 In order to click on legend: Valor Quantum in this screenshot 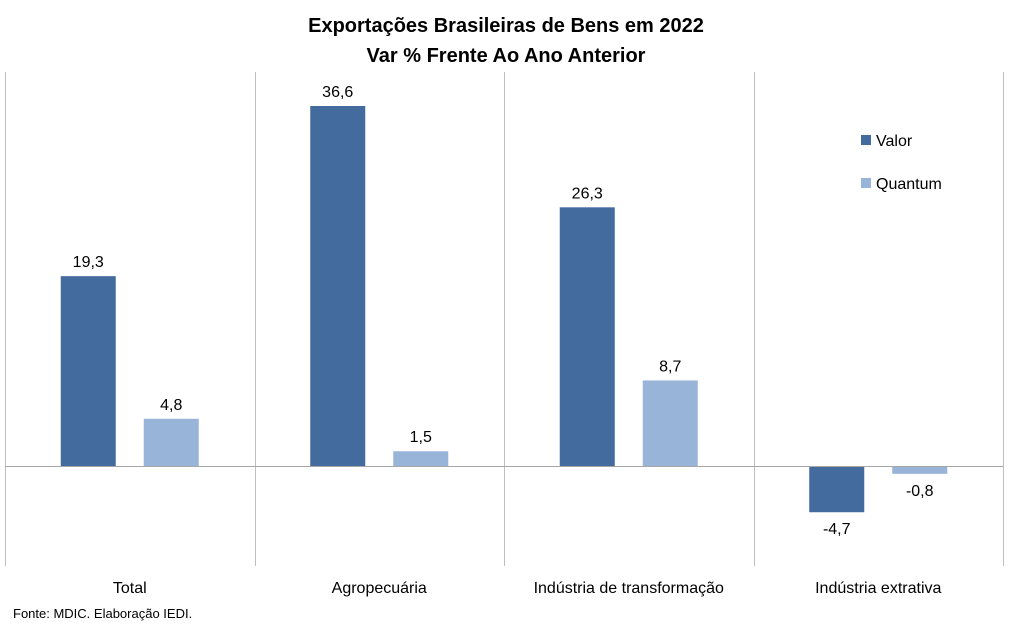, I will do `click(901, 163)`.